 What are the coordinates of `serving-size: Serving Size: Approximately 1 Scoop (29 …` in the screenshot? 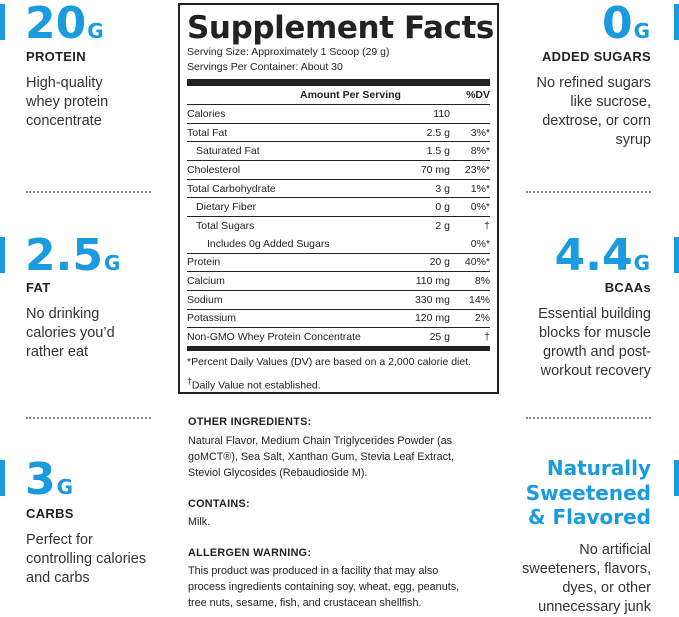 It's located at (288, 52).